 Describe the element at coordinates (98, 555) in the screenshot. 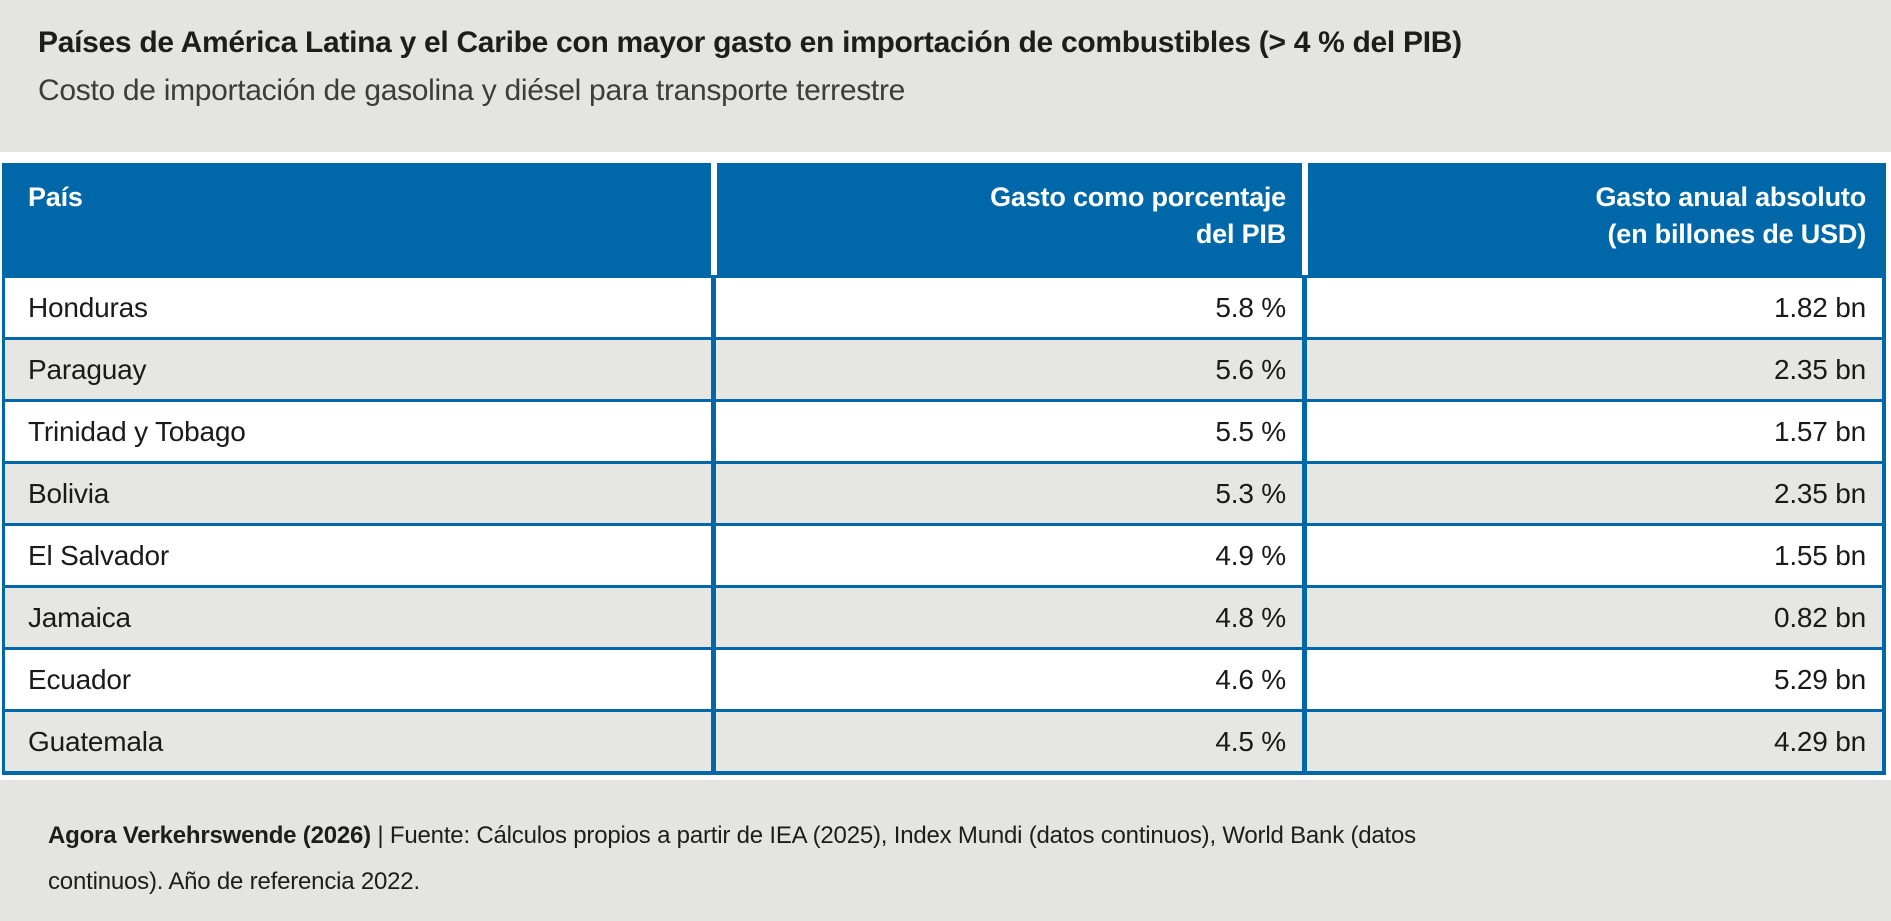

I see `country-cell: El Salvador` at that location.